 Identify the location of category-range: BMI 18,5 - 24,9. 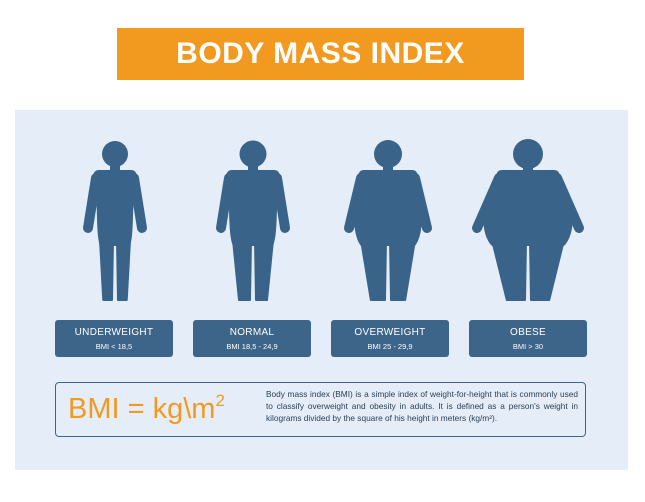
(252, 346).